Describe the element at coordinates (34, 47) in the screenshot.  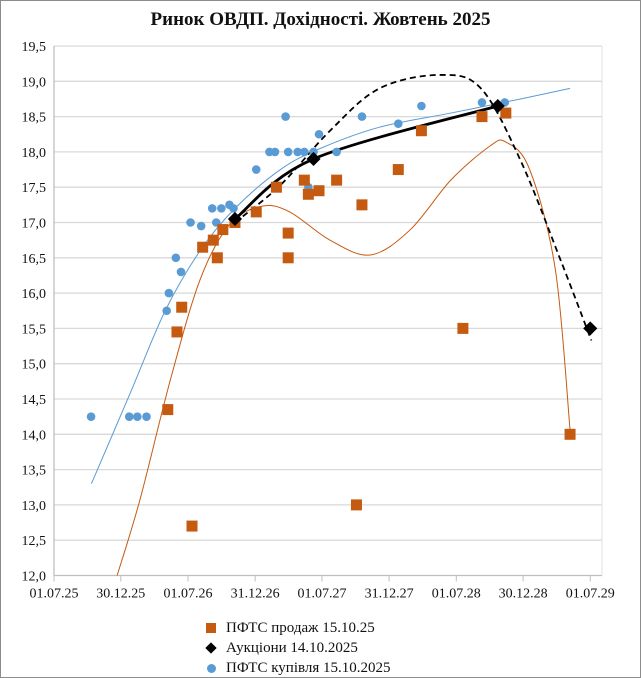
I see `y-tick-label: 19,5` at that location.